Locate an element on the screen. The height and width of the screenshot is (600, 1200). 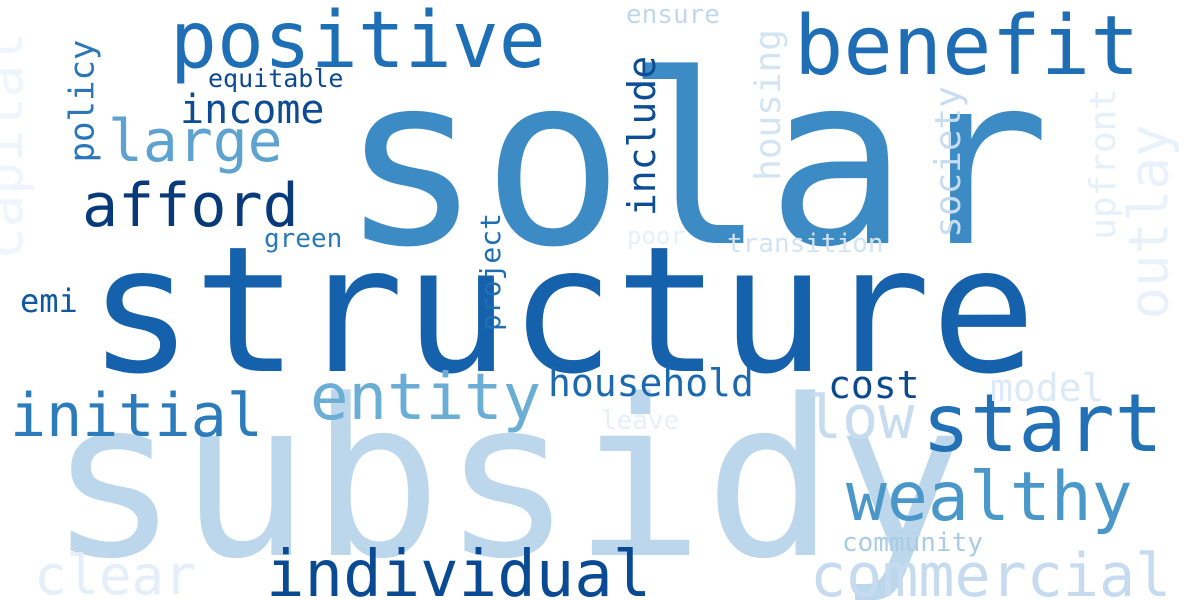
word-initial: initial is located at coordinates (136, 416).